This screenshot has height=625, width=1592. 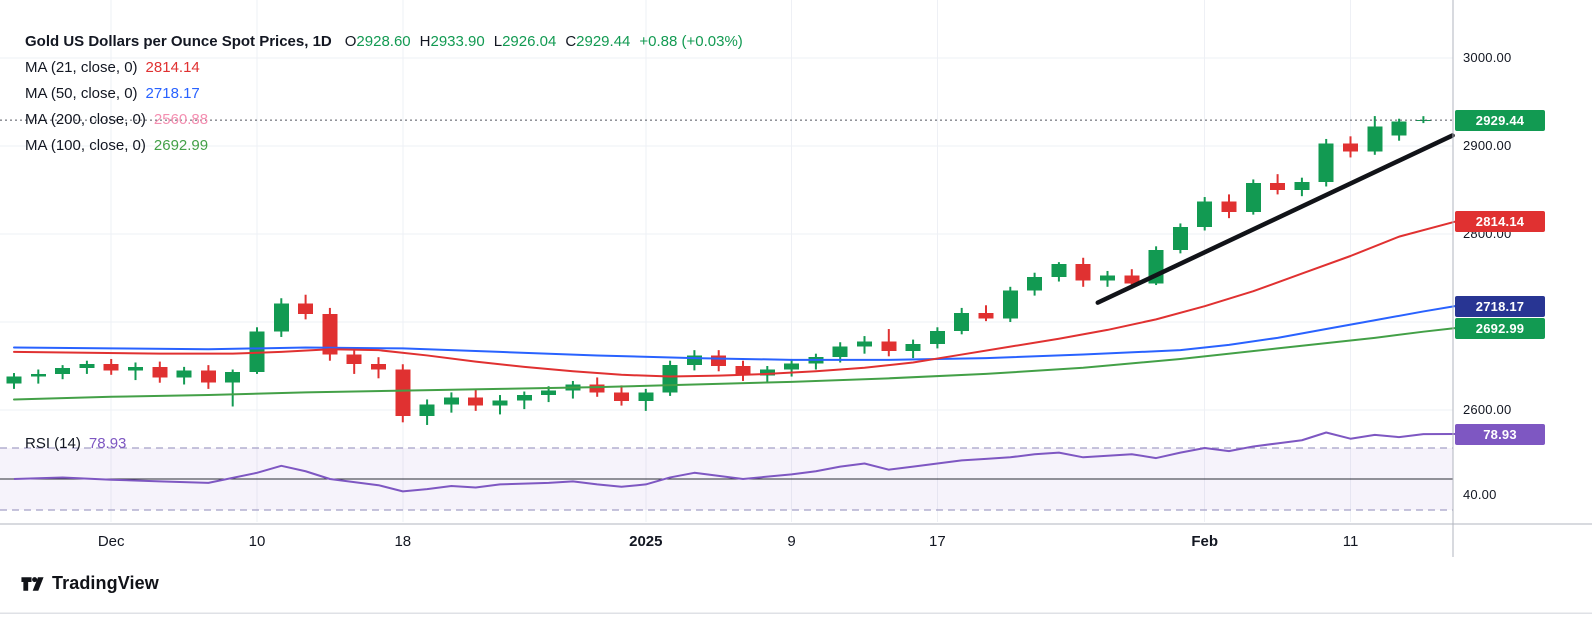 What do you see at coordinates (1487, 409) in the screenshot?
I see `price-axis-label: 2600.00` at bounding box center [1487, 409].